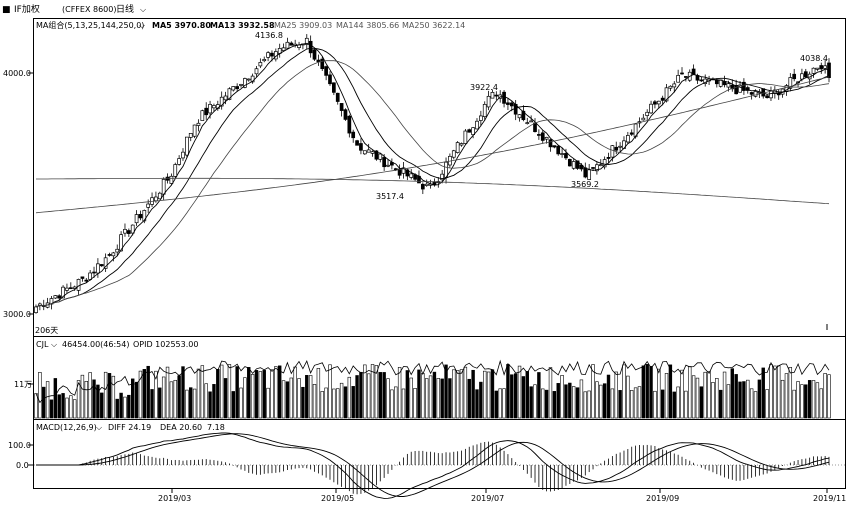  What do you see at coordinates (142, 25) in the screenshot?
I see `ma-dropdown-icon: ⌵` at bounding box center [142, 25].